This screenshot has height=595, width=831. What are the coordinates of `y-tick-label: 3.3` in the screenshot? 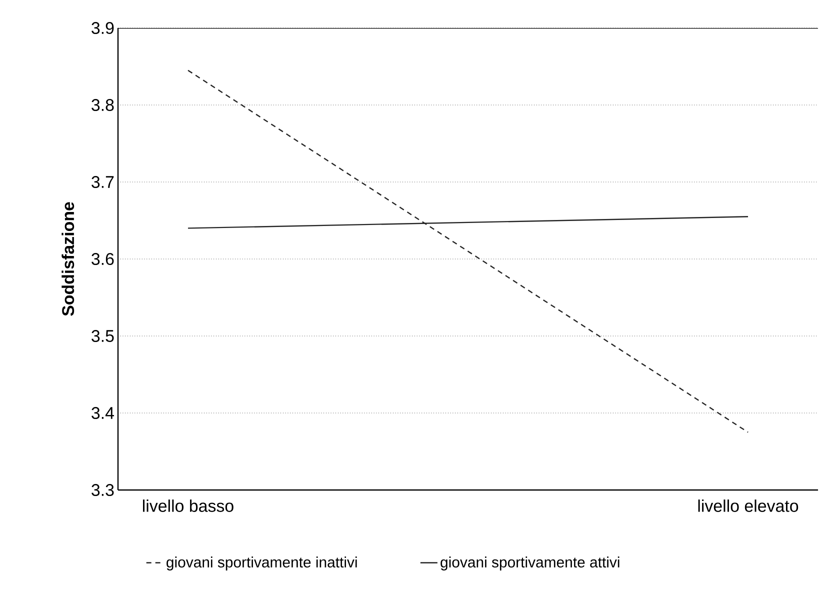 It's located at (103, 490).